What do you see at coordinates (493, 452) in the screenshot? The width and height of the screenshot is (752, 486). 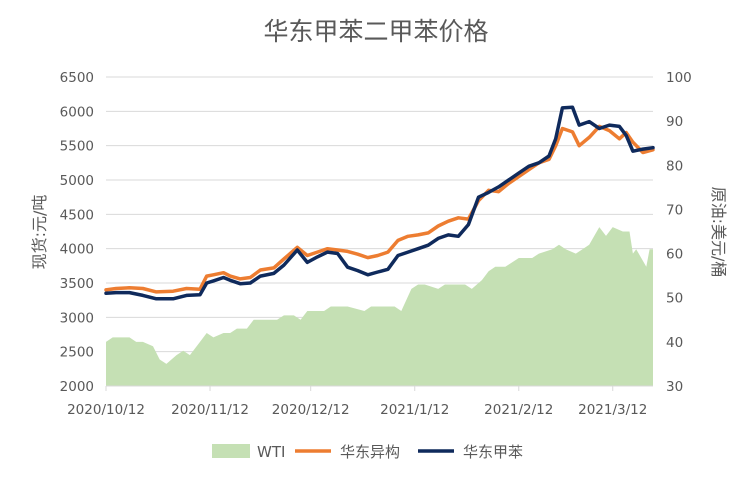 I see `legend-label: 华东甲苯` at bounding box center [493, 452].